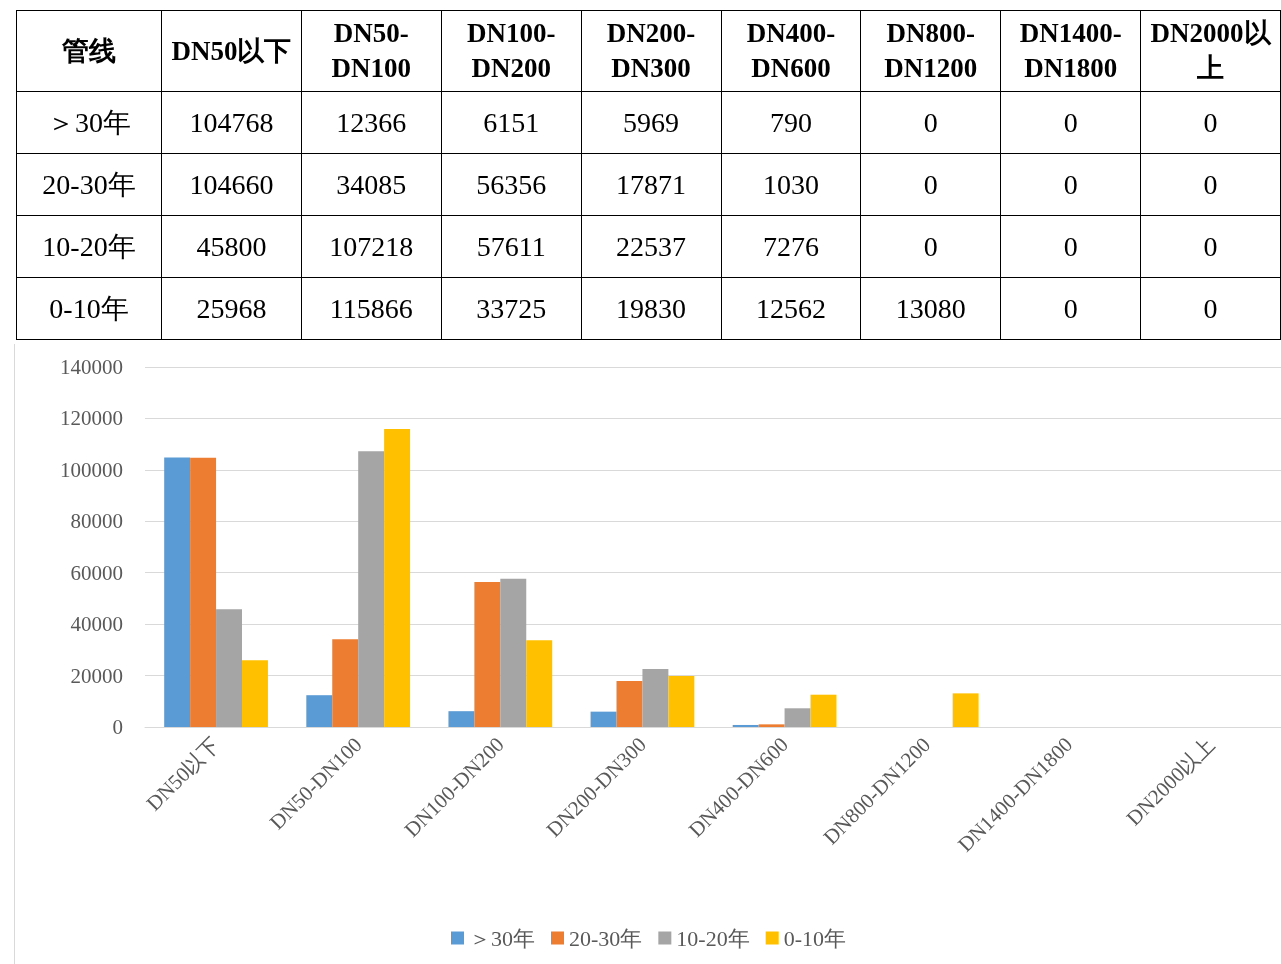 Image resolution: width=1281 pixels, height=964 pixels. I want to click on data-label: 104768, so click(231, 122).